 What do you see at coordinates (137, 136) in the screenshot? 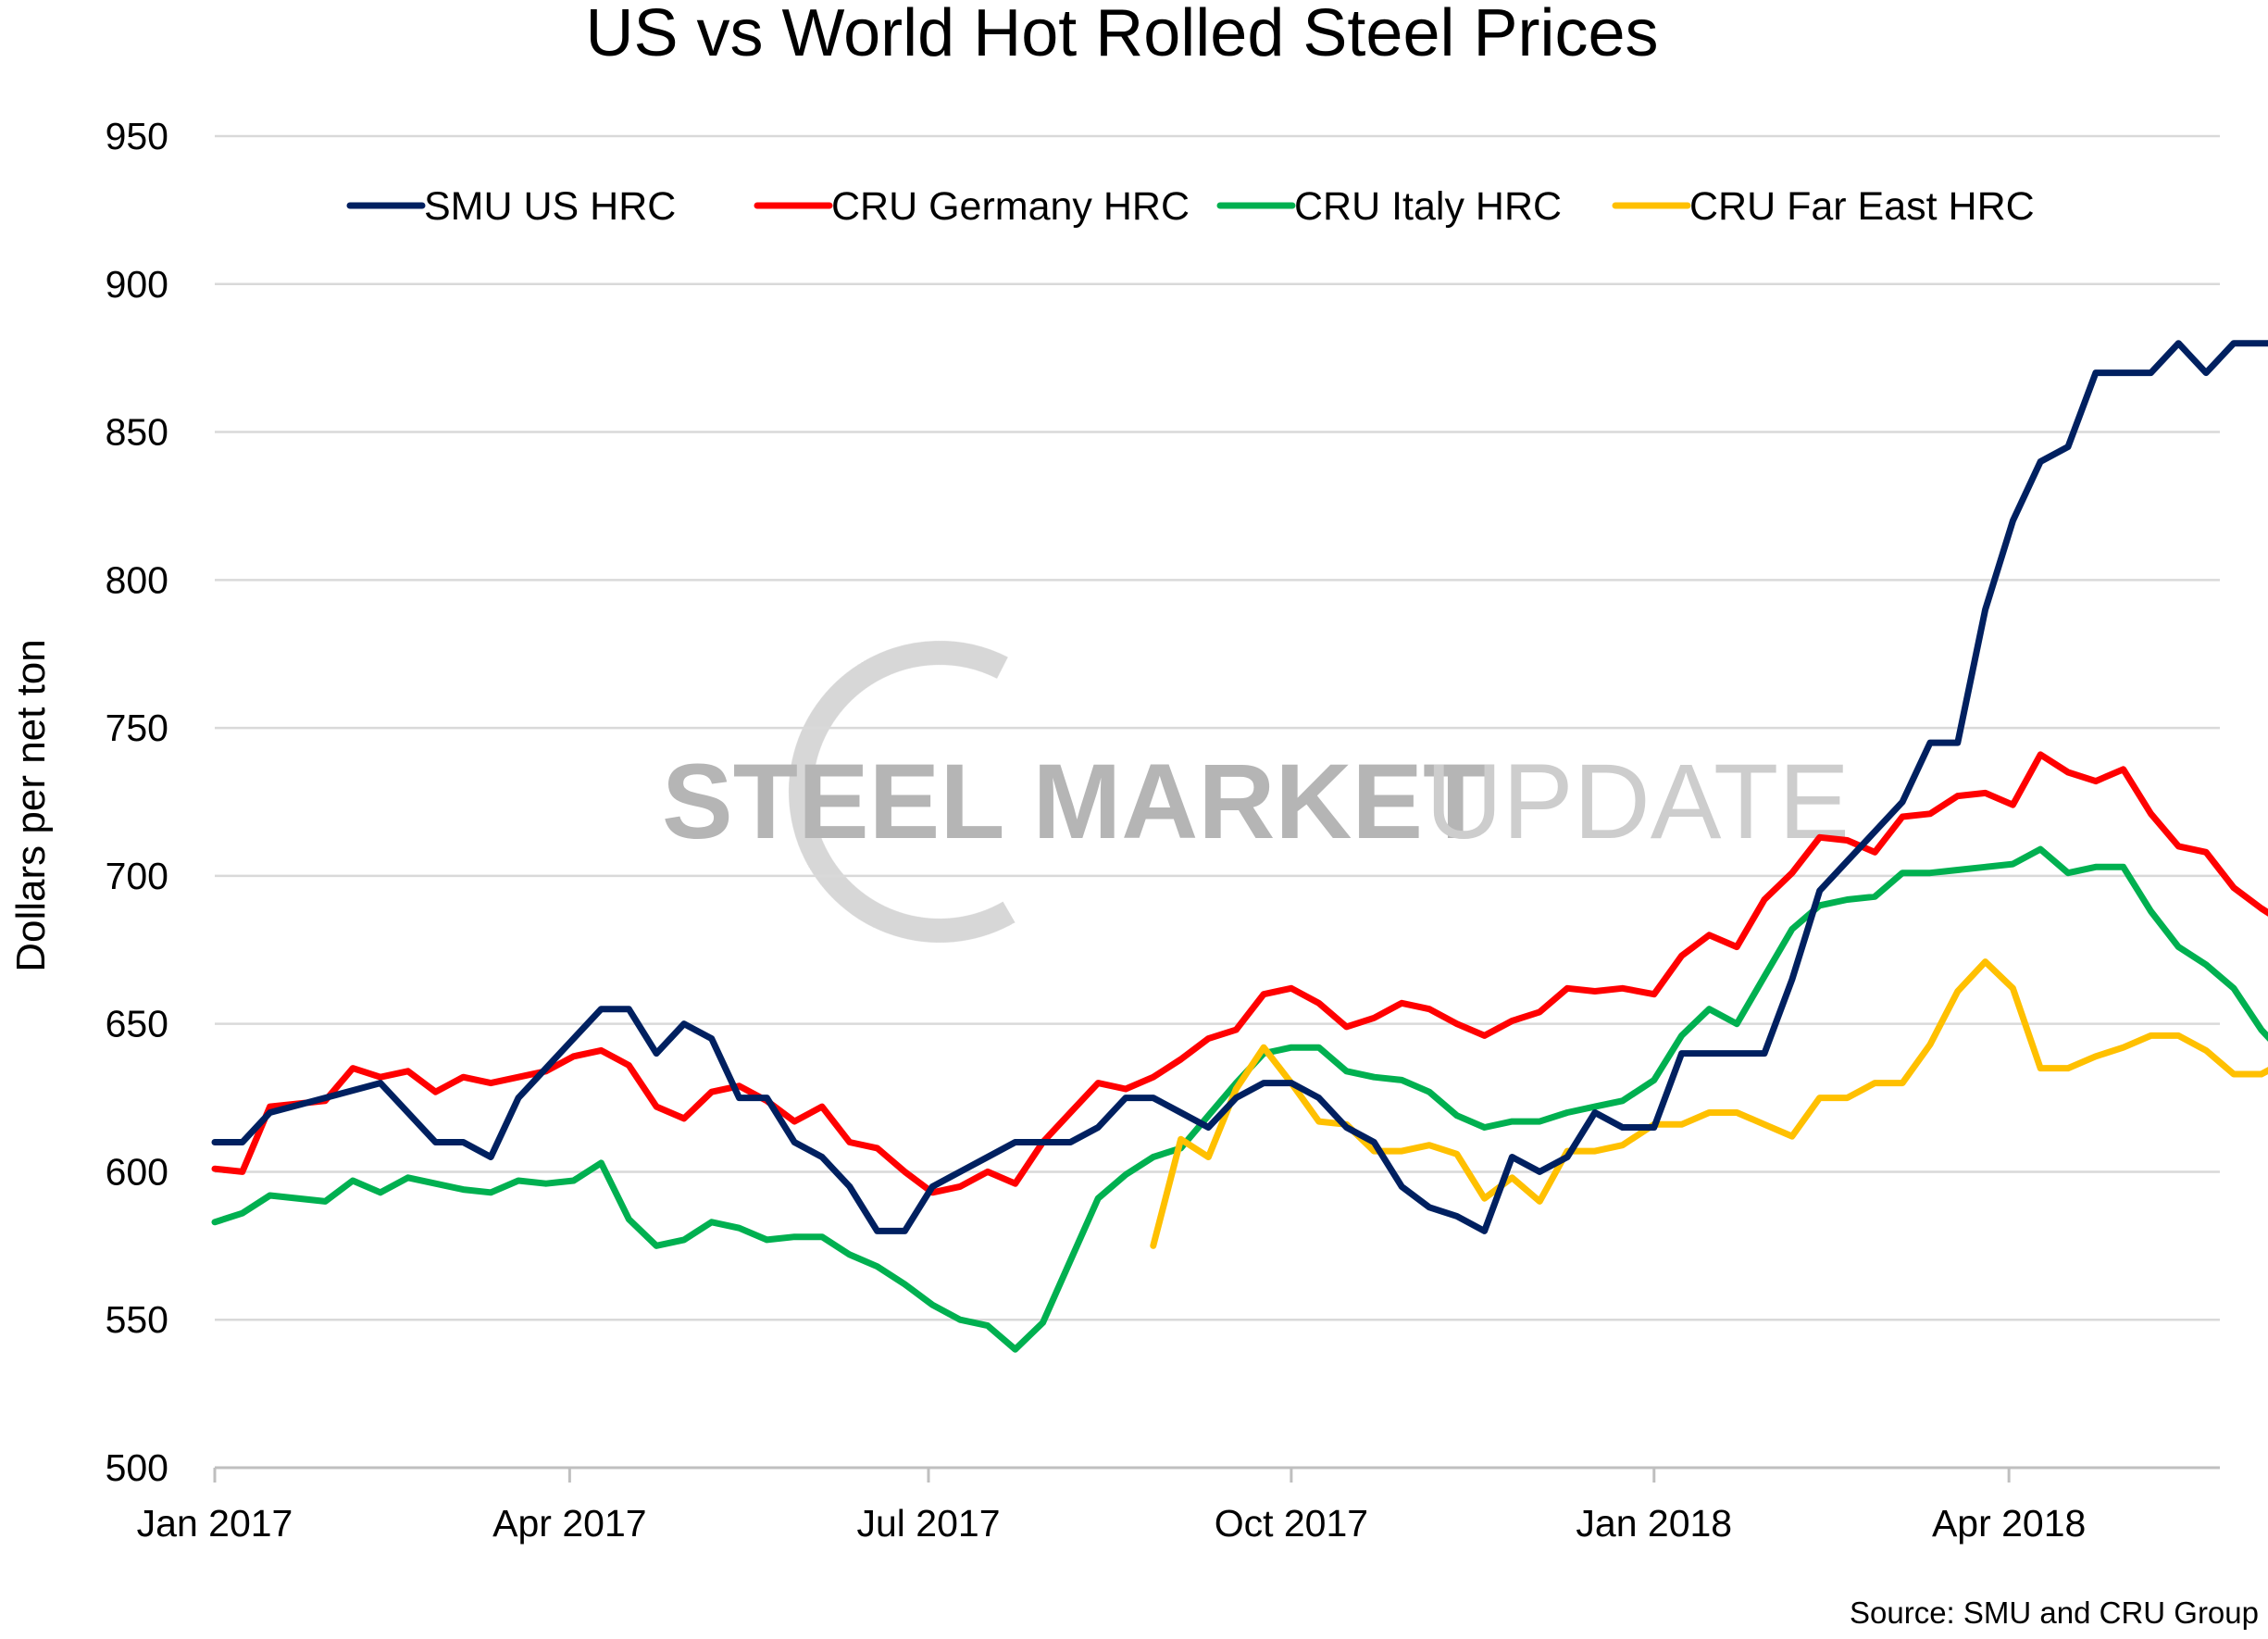
I see `y-tick-label: 950` at bounding box center [137, 136].